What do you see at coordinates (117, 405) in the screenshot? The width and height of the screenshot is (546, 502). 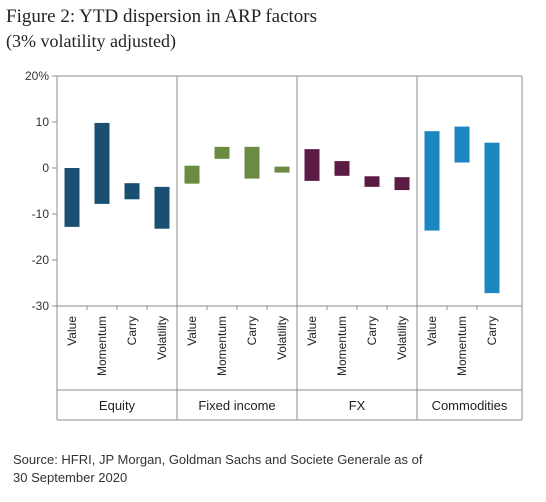 I see `group-label: Equity` at bounding box center [117, 405].